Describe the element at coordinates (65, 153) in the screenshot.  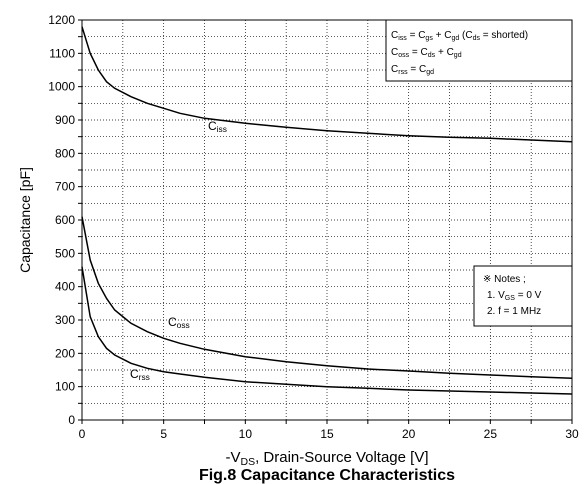
I see `y-tick-label: 800` at that location.